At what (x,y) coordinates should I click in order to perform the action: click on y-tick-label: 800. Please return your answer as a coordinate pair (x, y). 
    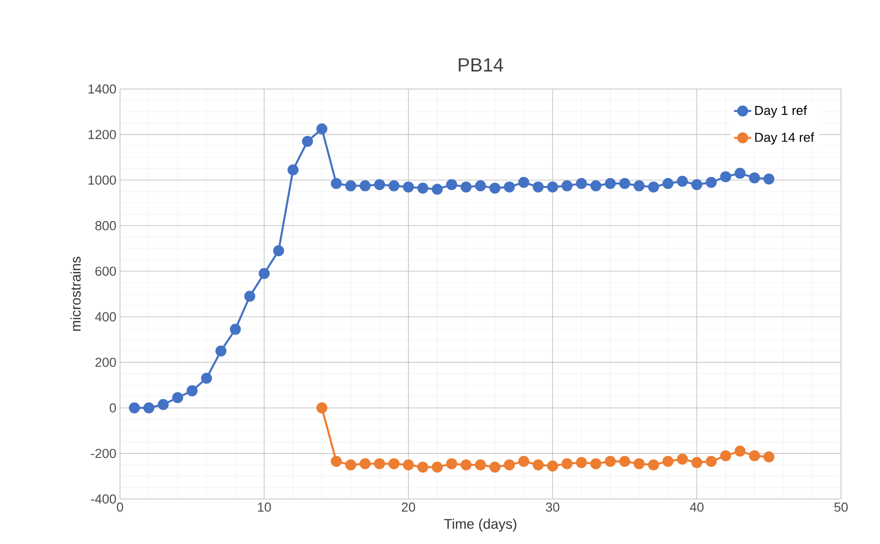
    Looking at the image, I should click on (105, 225).